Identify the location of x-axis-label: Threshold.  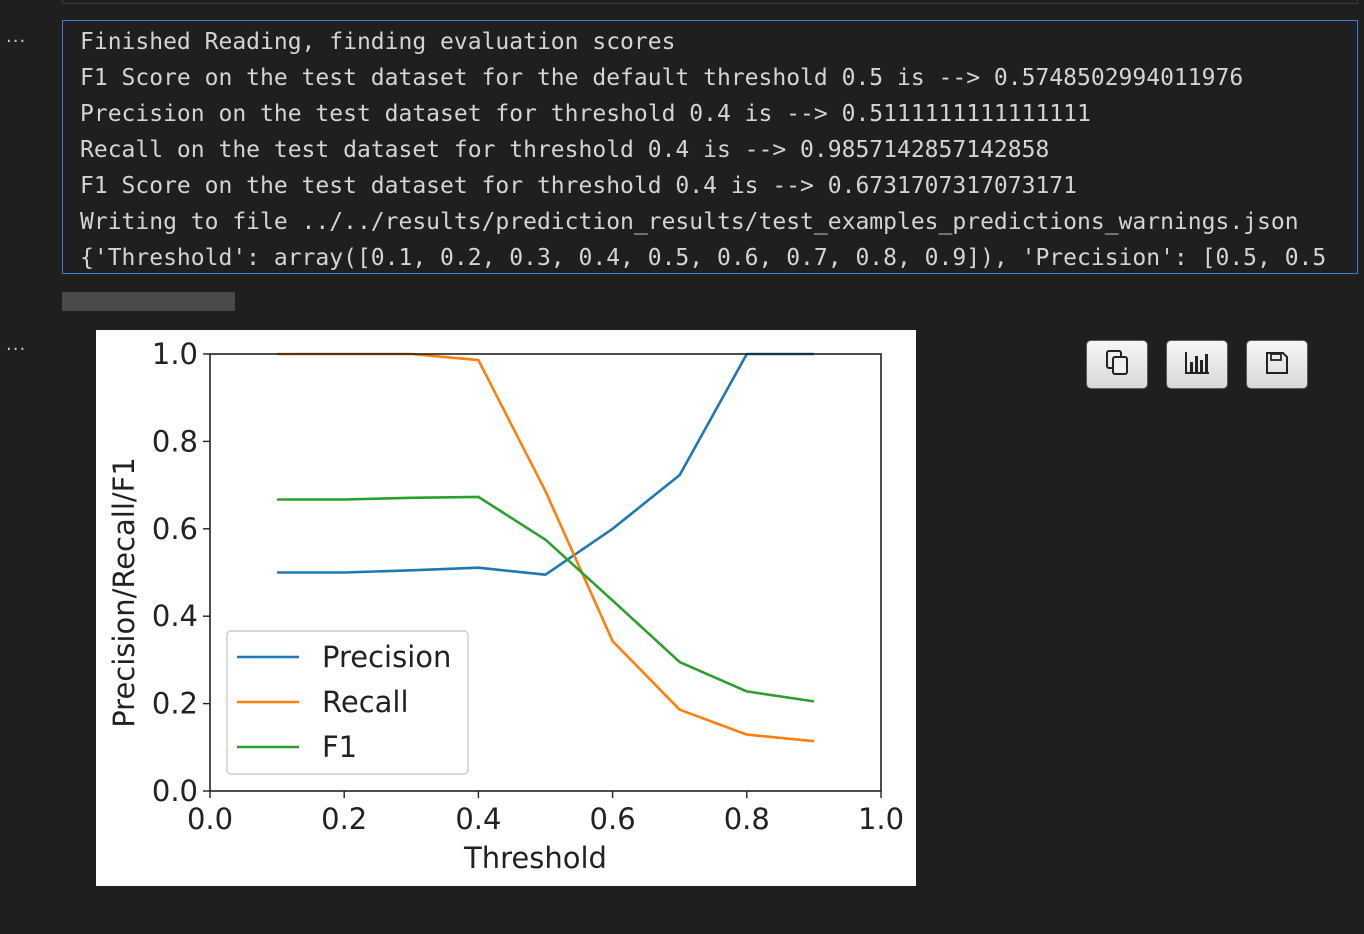
(535, 858).